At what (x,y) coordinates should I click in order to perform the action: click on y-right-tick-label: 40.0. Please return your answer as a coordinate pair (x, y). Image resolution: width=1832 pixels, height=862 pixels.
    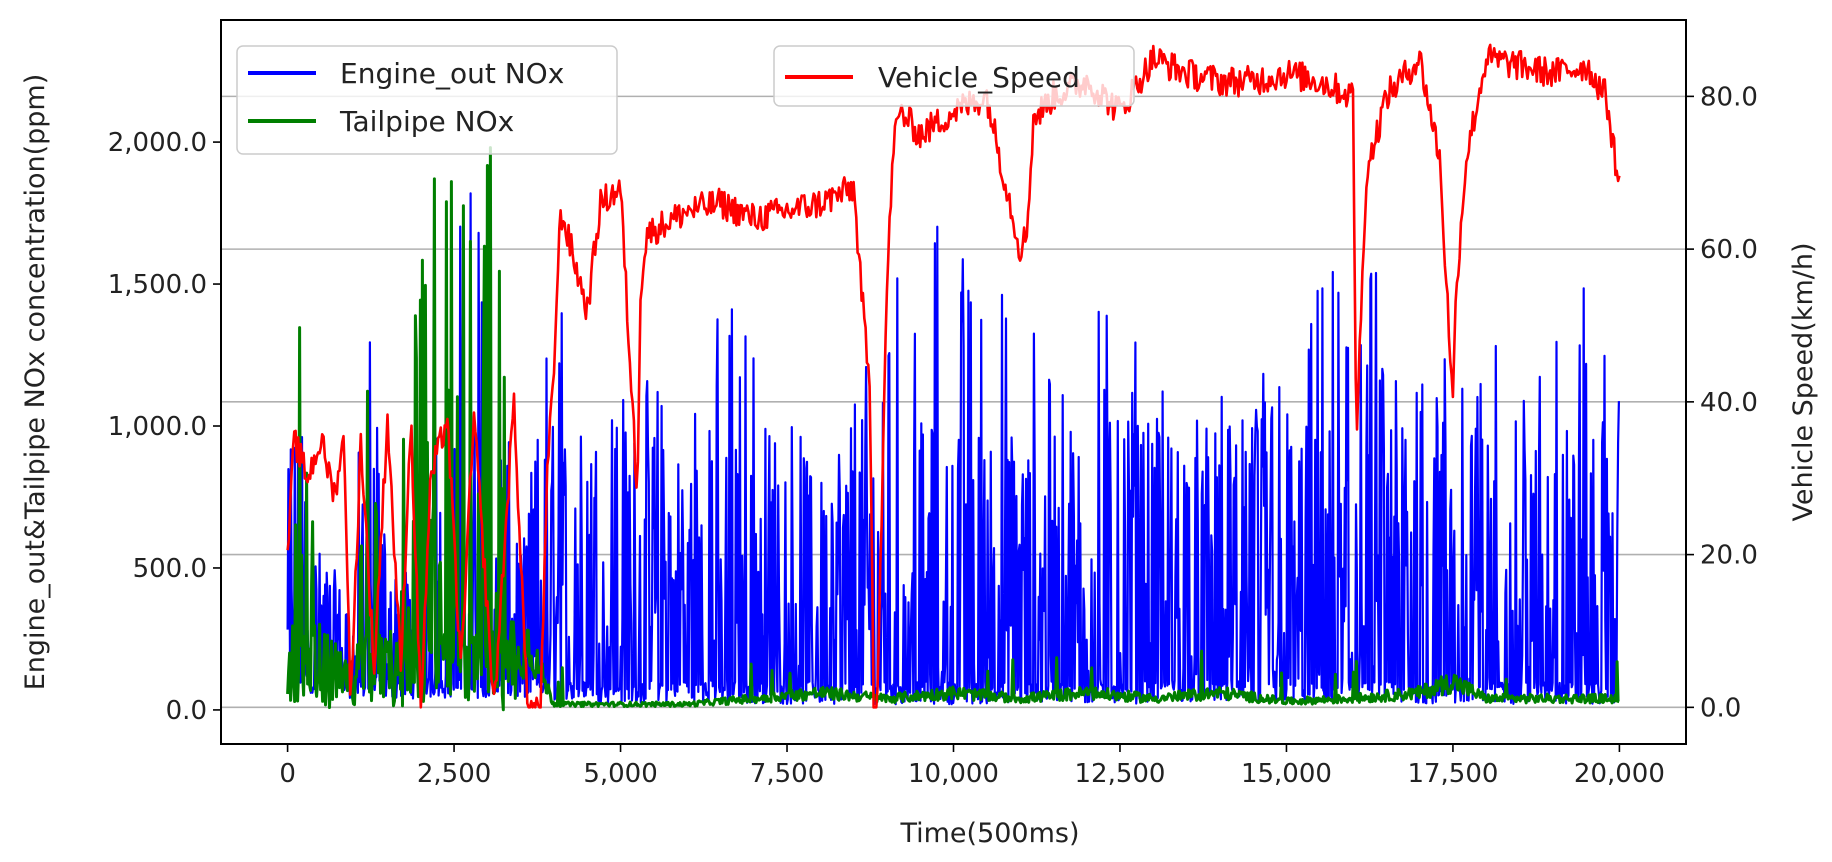
    Looking at the image, I should click on (1729, 403).